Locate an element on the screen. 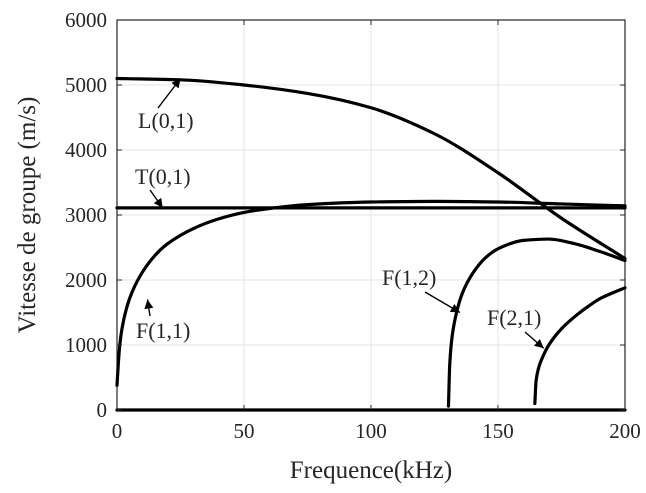 The width and height of the screenshot is (646, 493). series-f-1-2-line is located at coordinates (536, 322).